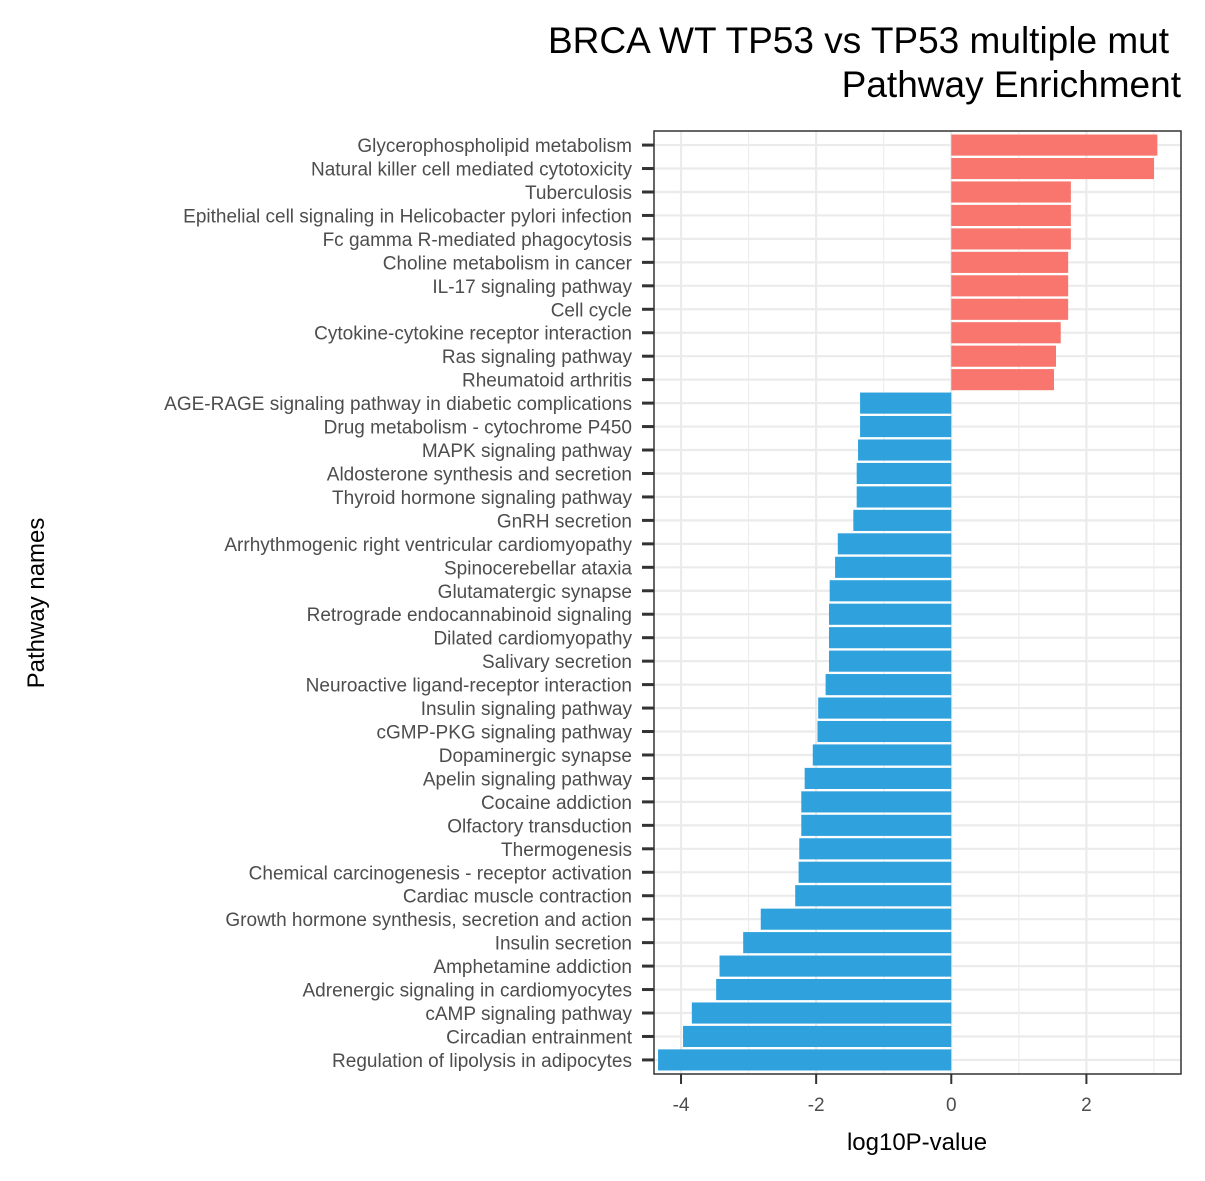  I want to click on y-tick-label: Fc gamma R-mediated phagocytosis, so click(477, 240).